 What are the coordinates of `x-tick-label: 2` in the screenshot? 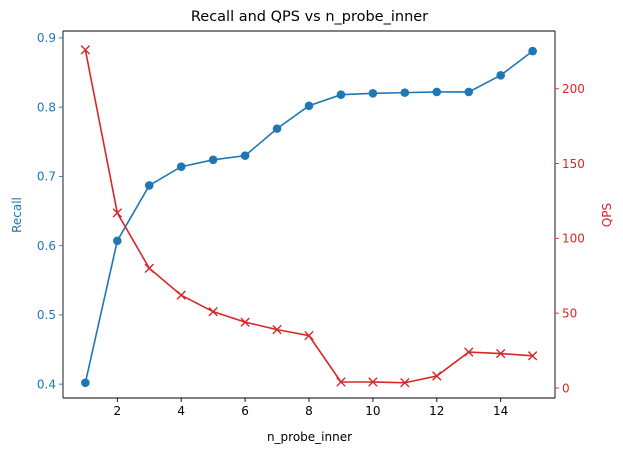 It's located at (117, 411).